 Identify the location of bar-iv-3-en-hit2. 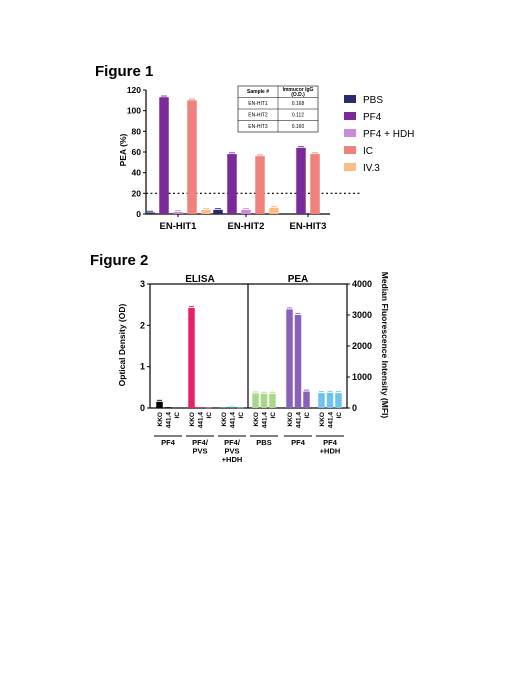
(274, 210).